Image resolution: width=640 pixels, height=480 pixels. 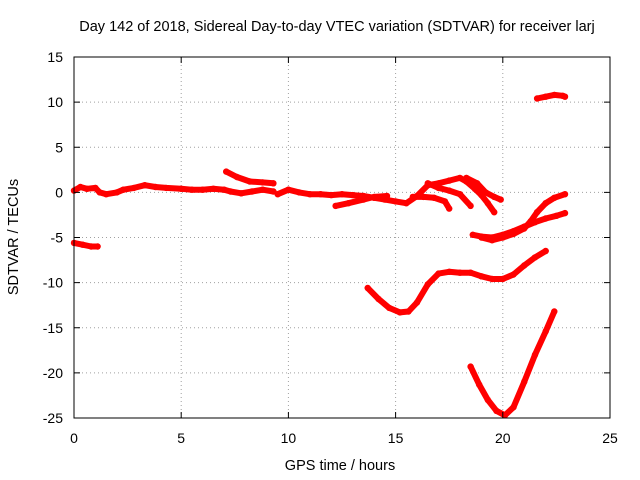 What do you see at coordinates (503, 438) in the screenshot?
I see `x-tick-label: 20` at bounding box center [503, 438].